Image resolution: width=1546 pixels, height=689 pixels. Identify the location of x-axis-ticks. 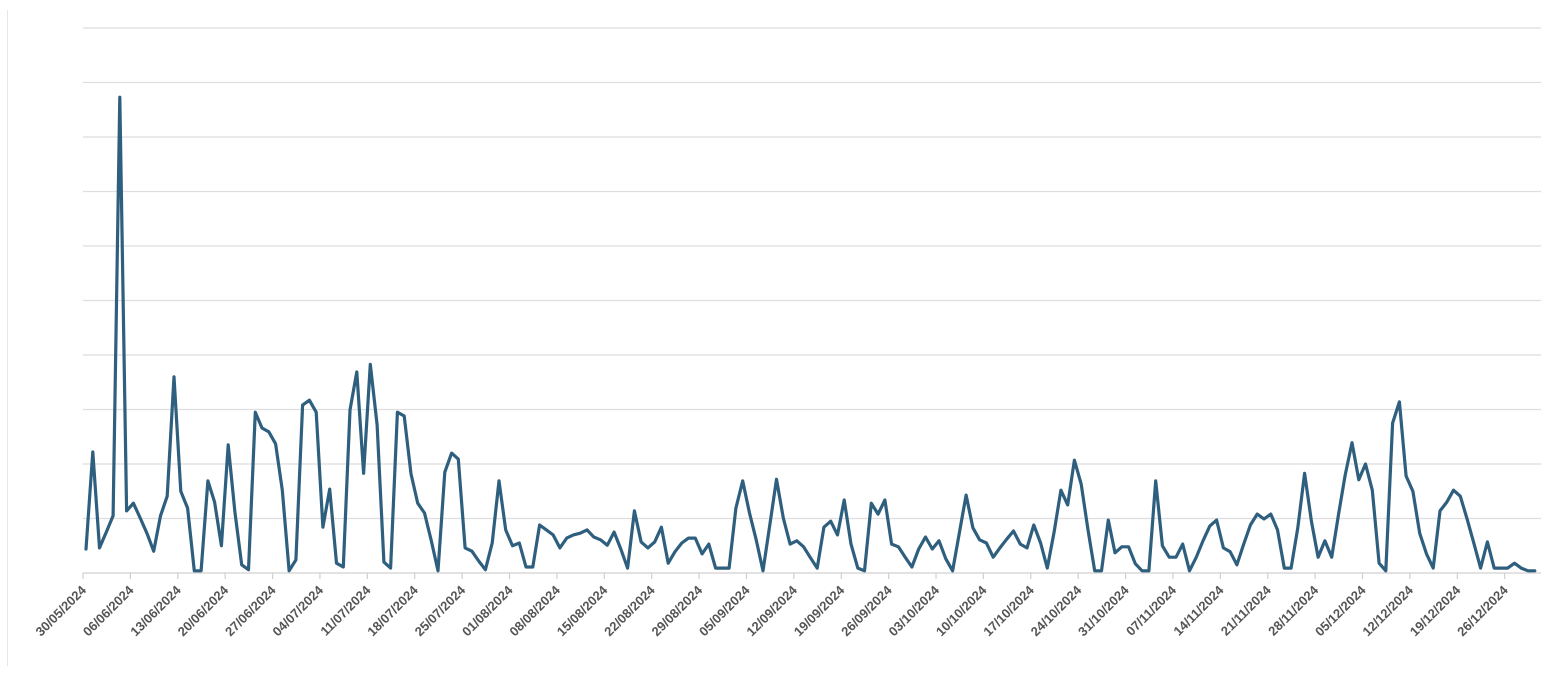
(794, 576).